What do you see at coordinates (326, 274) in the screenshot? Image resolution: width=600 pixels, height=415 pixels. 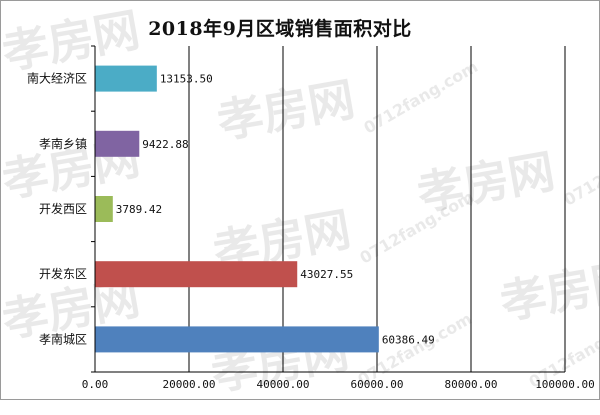 I see `data-label: 43027.55` at bounding box center [326, 274].